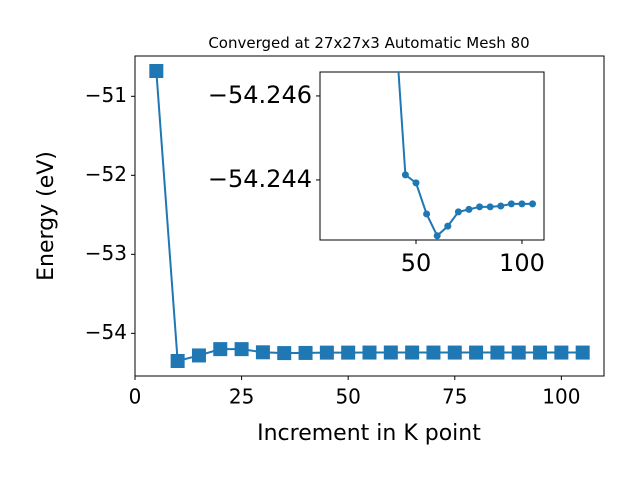  What do you see at coordinates (106, 95) in the screenshot?
I see `y-tick-label: −51` at bounding box center [106, 95].